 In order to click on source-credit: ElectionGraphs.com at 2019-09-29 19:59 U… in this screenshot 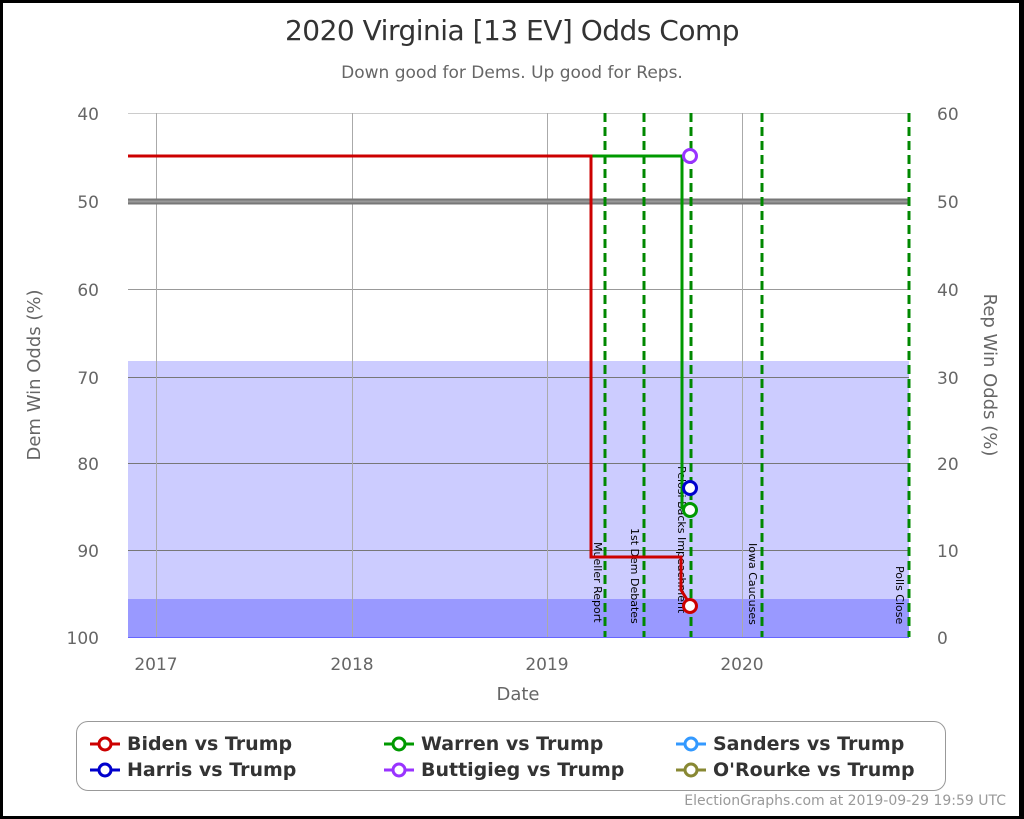, I will do `click(845, 801)`.